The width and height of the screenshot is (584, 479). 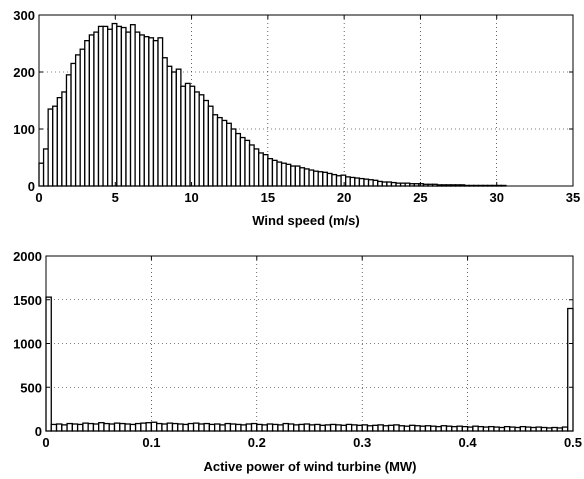 I want to click on active-power-x-tick-label: 0, so click(x=45, y=442).